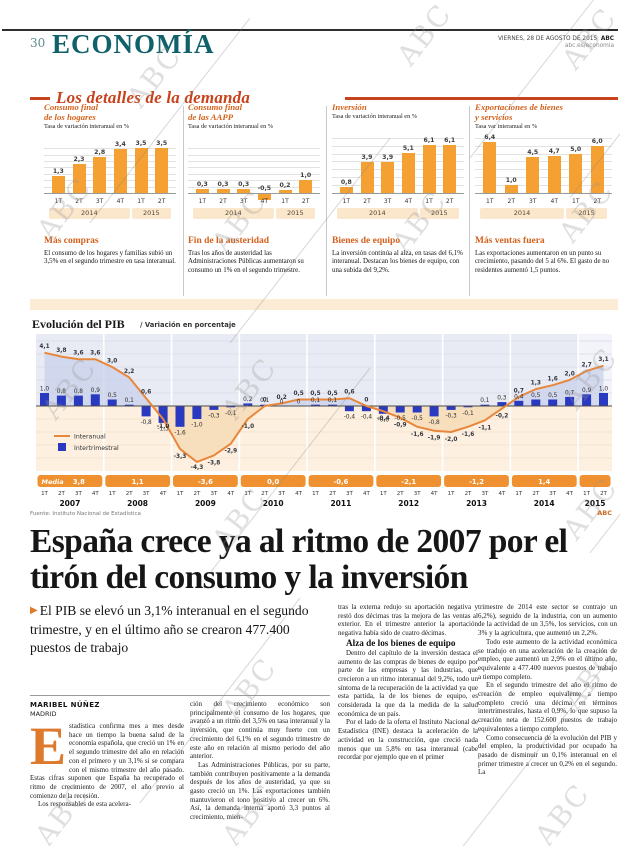  I want to click on line-value-label: 0, so click(265, 401).